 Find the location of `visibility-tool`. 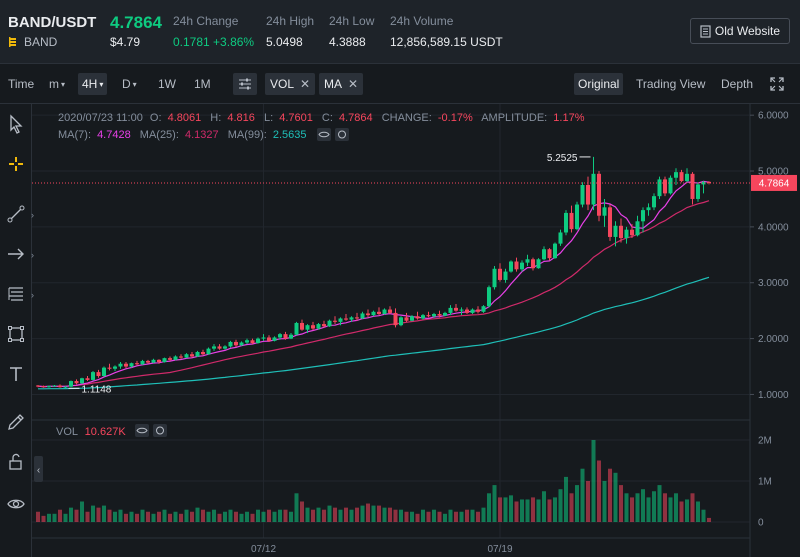

visibility-tool is located at coordinates (16, 504).